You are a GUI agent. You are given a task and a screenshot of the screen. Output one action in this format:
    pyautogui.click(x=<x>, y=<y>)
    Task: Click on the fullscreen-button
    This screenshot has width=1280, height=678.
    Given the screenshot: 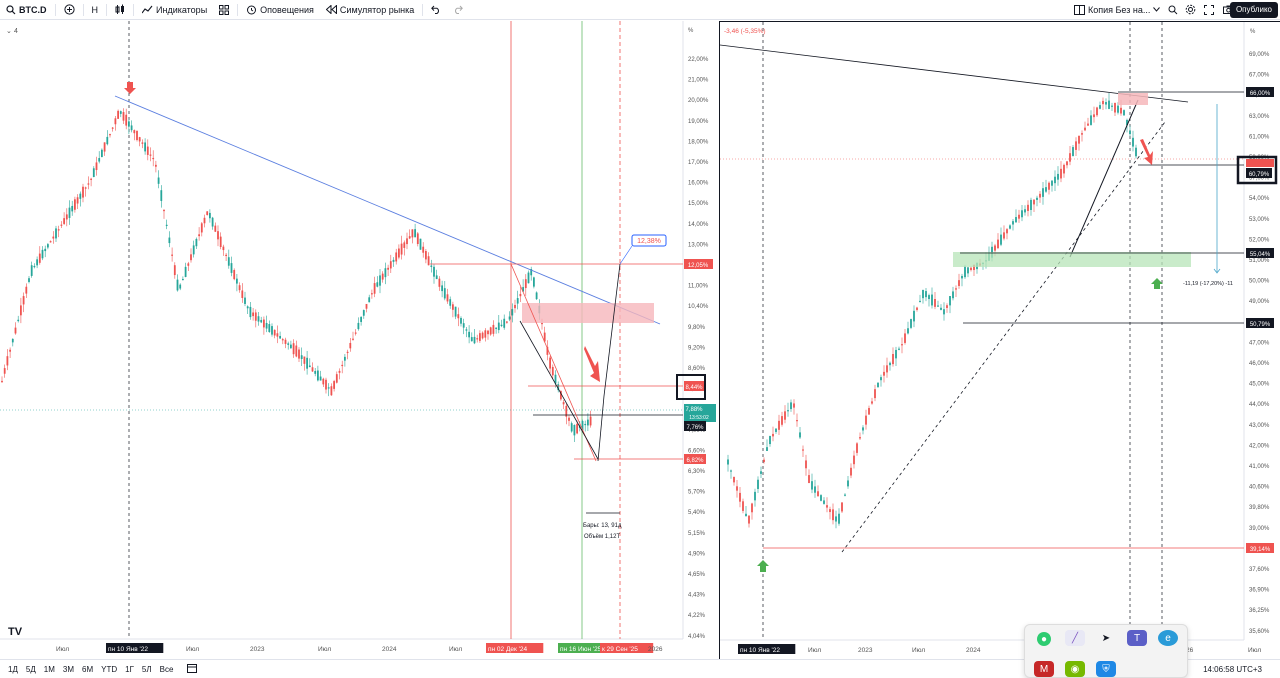 What is the action you would take?
    pyautogui.click(x=1209, y=10)
    